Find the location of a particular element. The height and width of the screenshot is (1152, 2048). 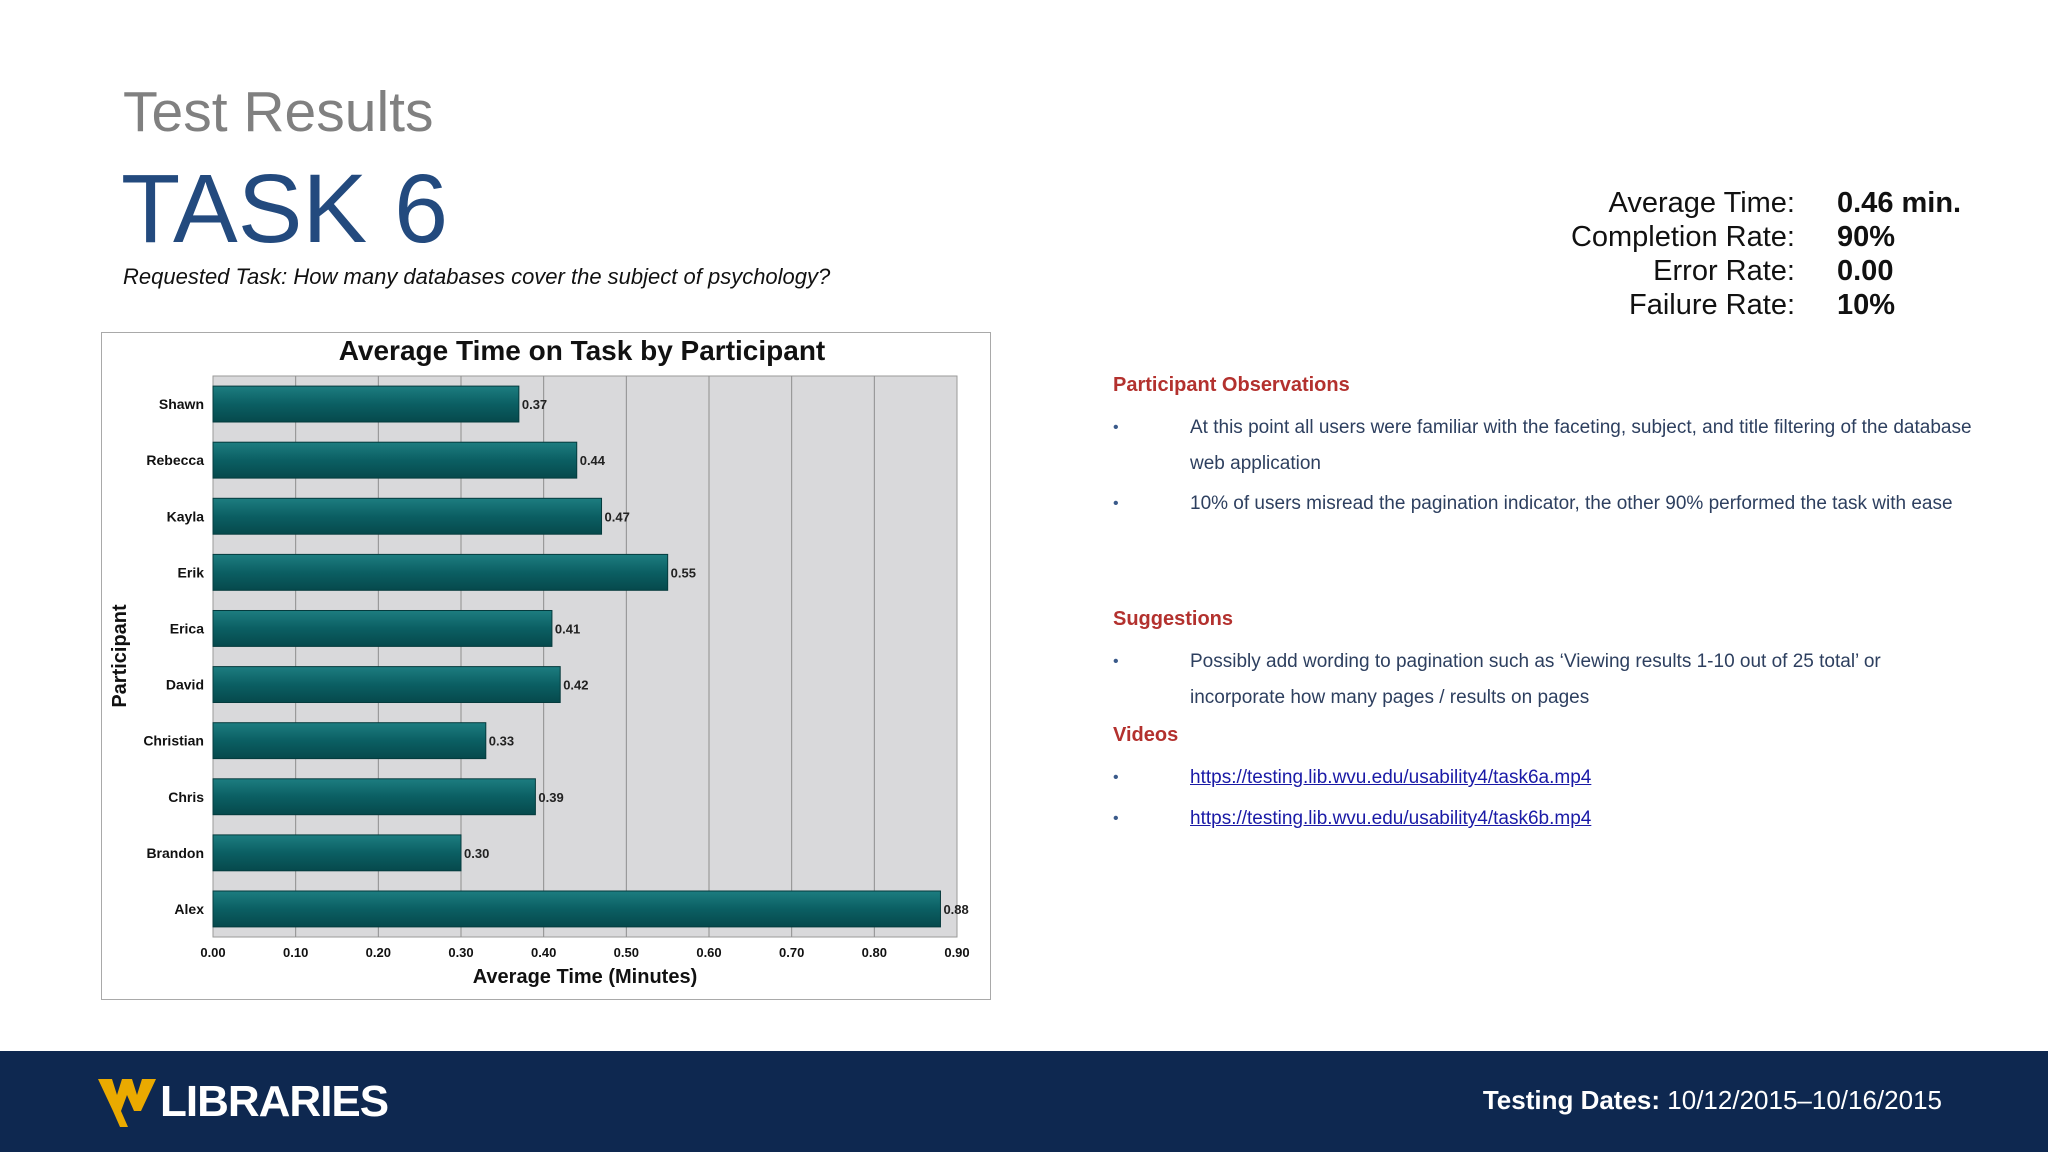

data-label: 0.30 is located at coordinates (476, 853).